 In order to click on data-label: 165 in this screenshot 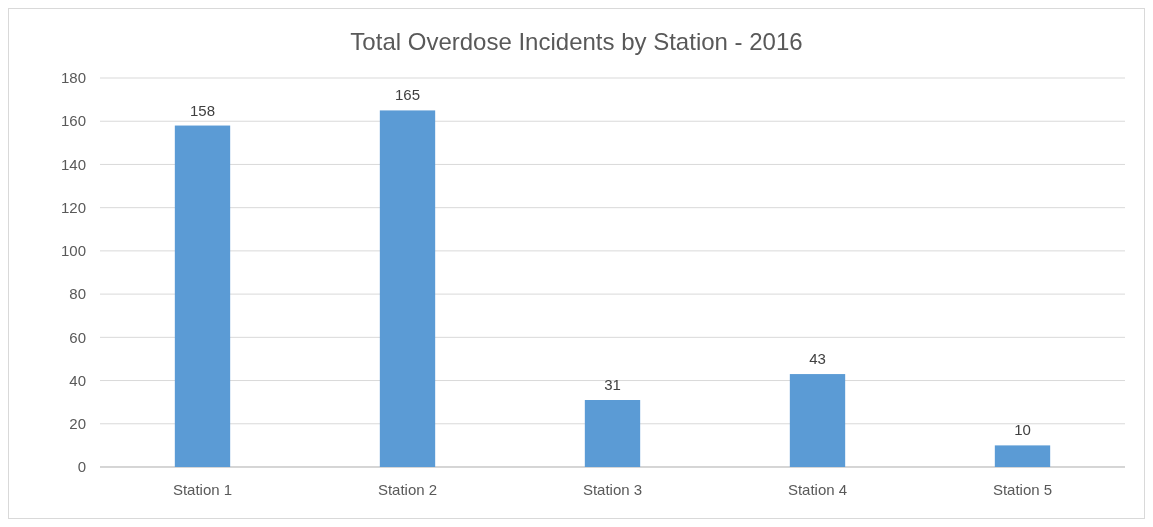, I will do `click(407, 95)`.